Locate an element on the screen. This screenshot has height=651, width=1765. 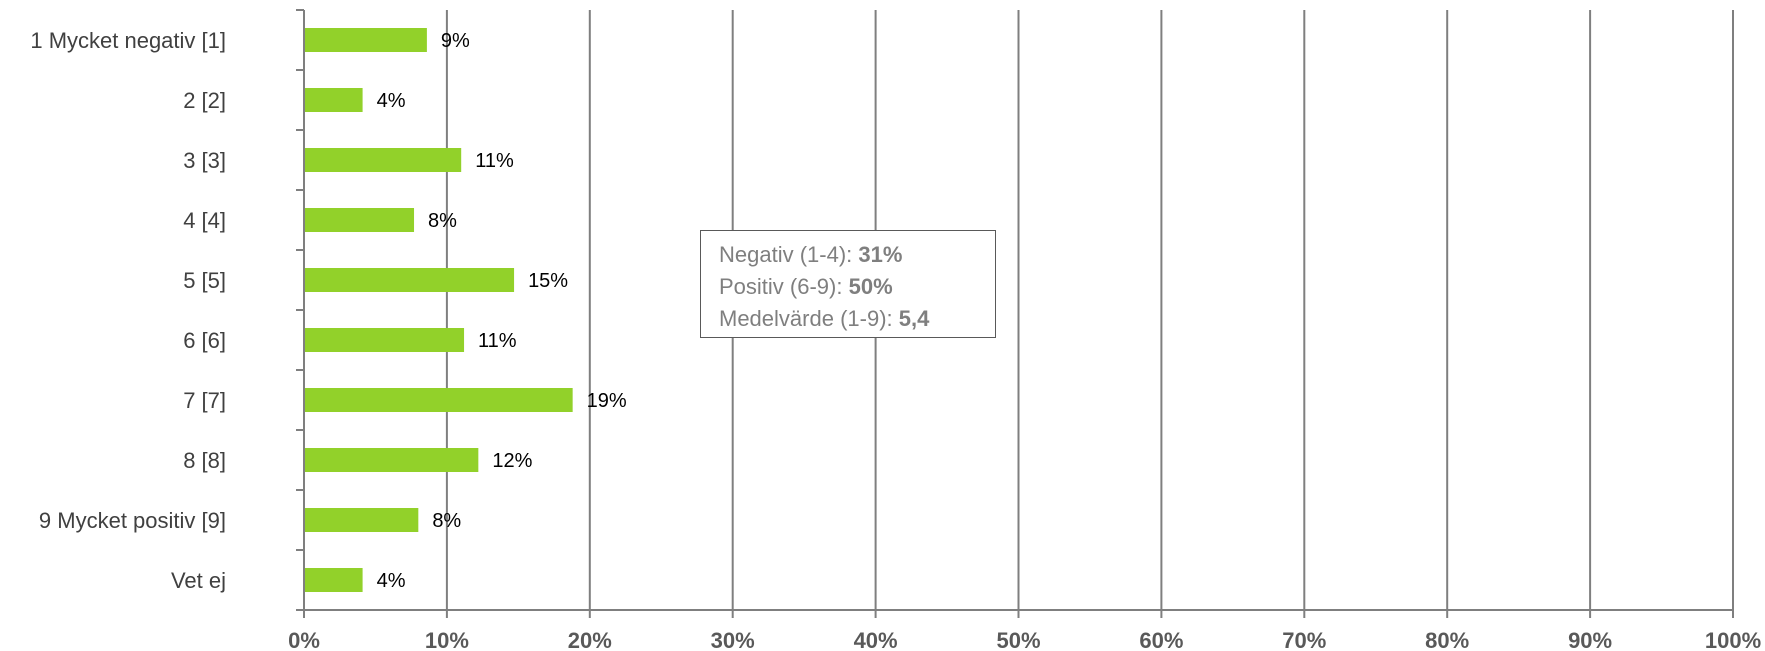
x-tick-label: 30% is located at coordinates (733, 639).